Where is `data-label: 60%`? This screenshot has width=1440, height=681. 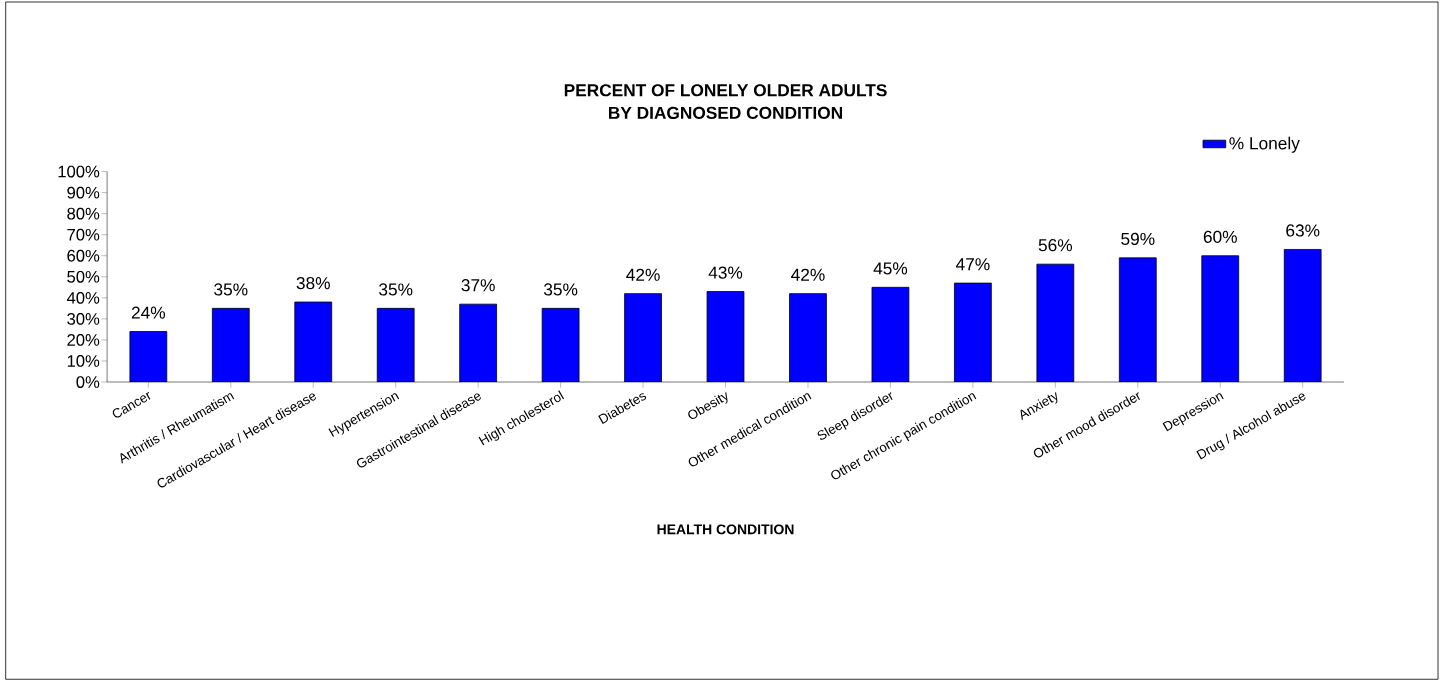
data-label: 60% is located at coordinates (1220, 236).